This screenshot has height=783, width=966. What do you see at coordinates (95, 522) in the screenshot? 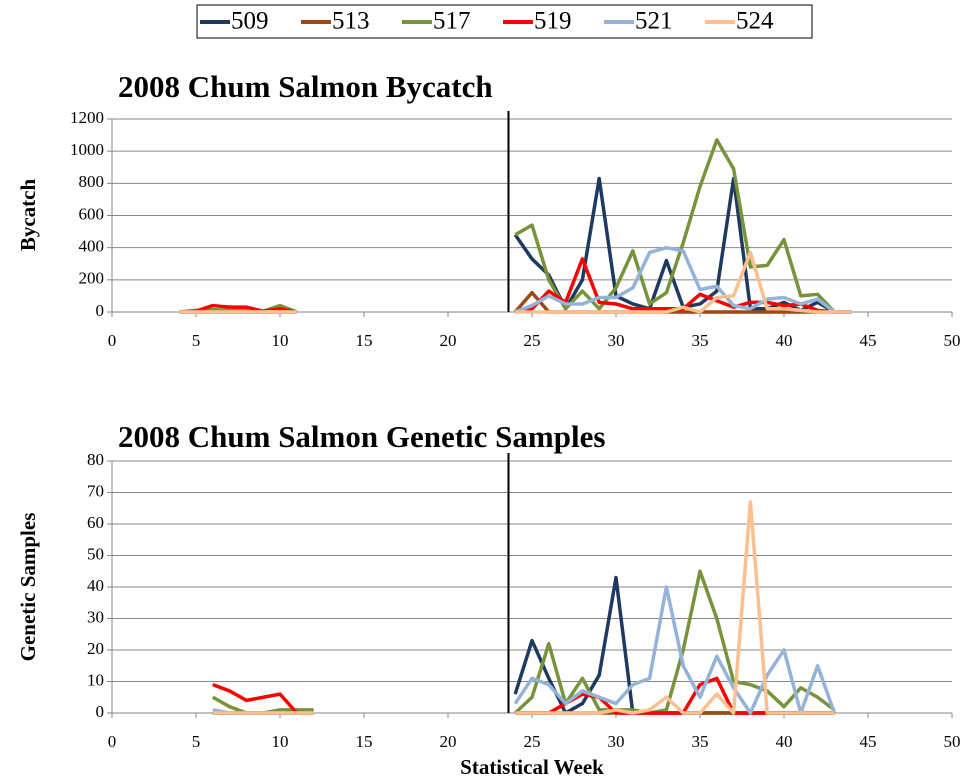
I see `y-tick-label: 60` at bounding box center [95, 522].